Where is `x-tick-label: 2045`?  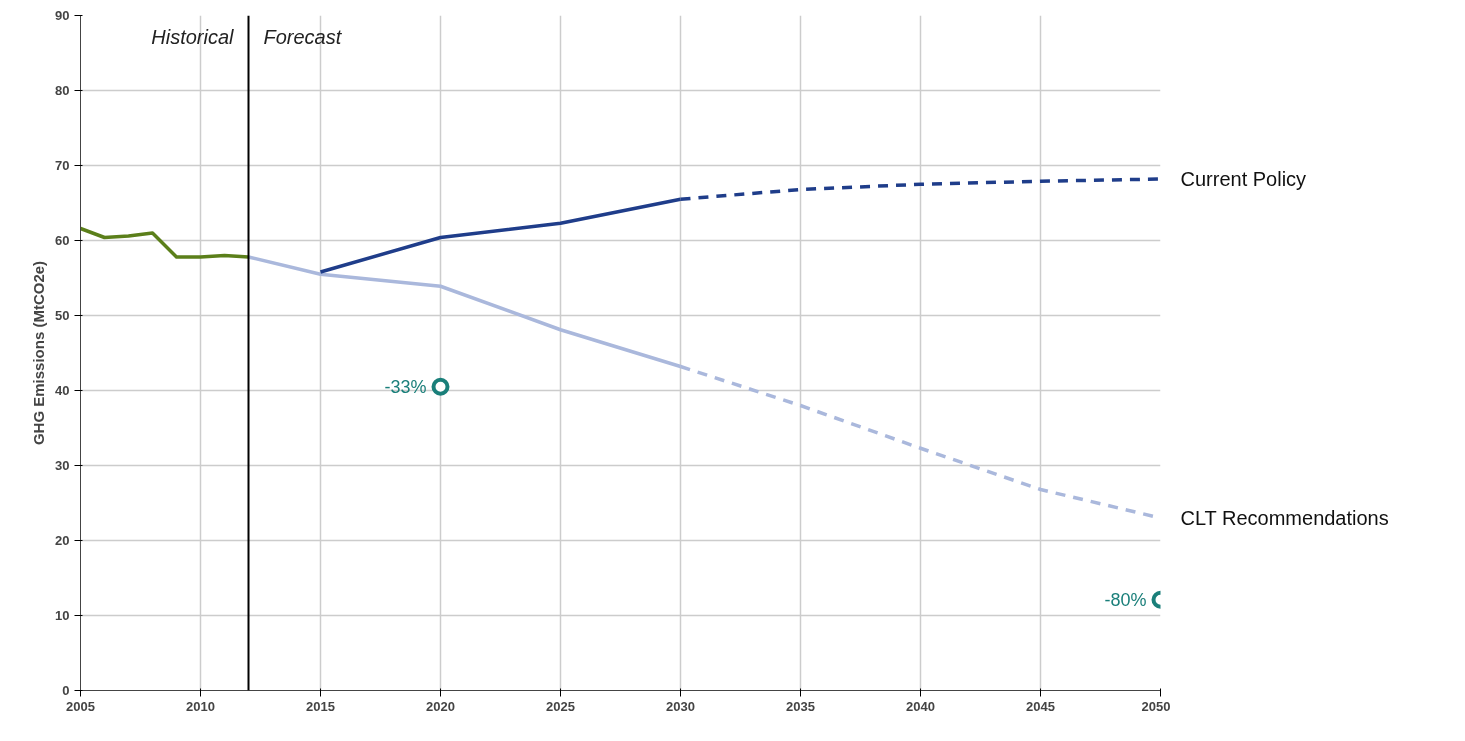 x-tick-label: 2045 is located at coordinates (1040, 706).